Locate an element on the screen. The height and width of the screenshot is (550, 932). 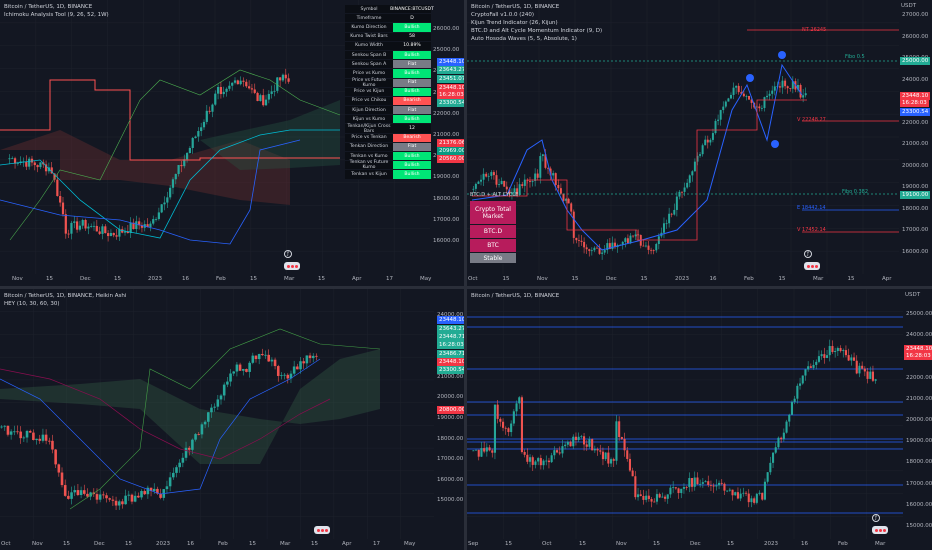
price-axis-label: 17000.00 is located at coordinates (450, 459).